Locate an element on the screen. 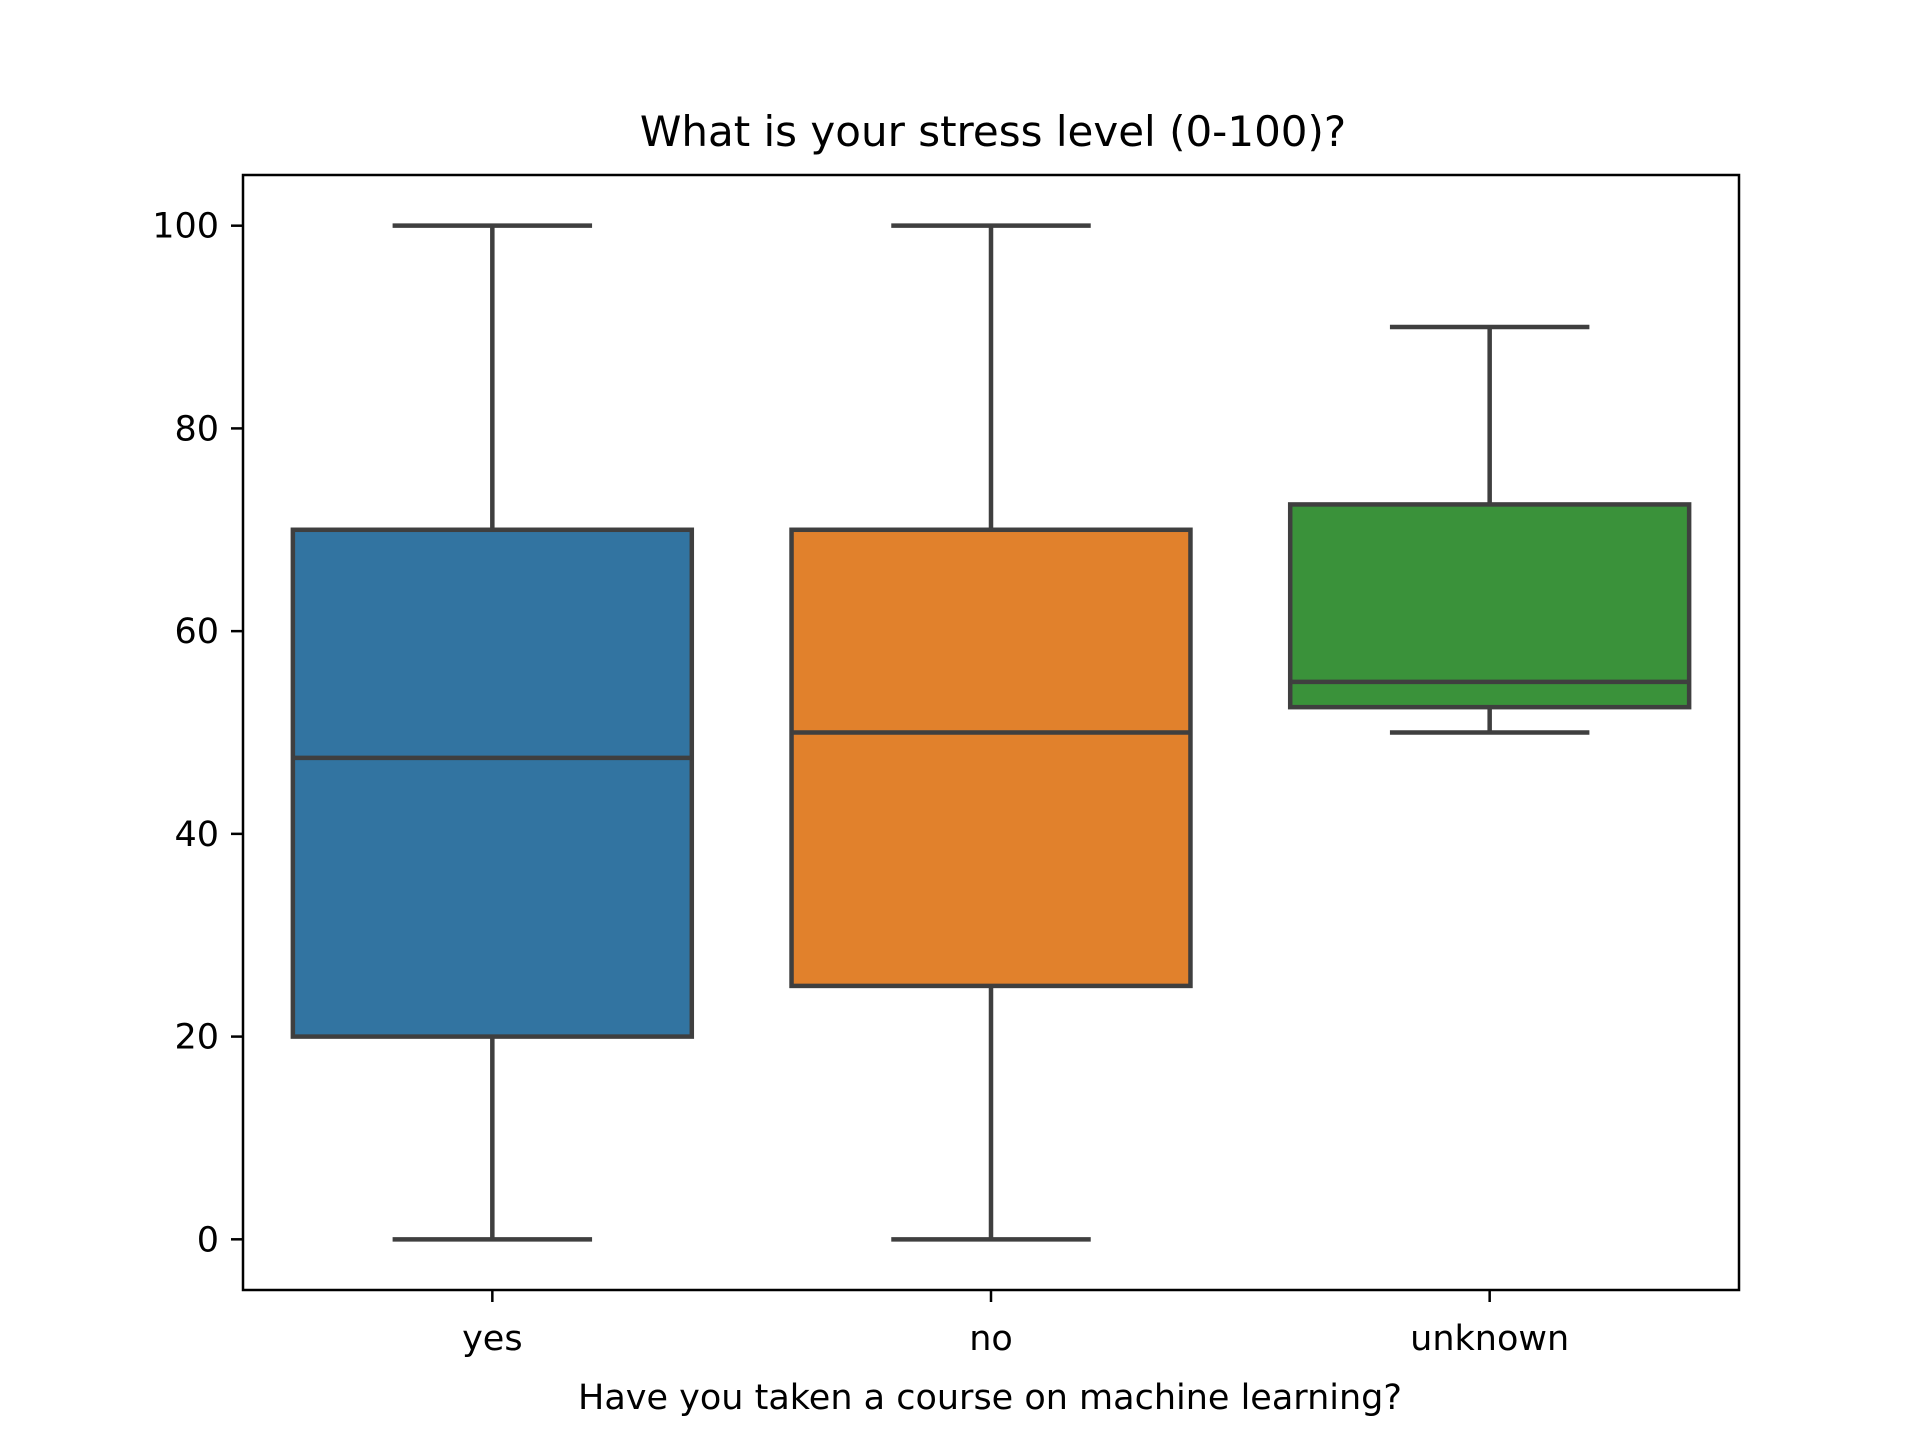 This screenshot has height=1440, width=1920. x-tick-label: unknown is located at coordinates (1489, 1339).